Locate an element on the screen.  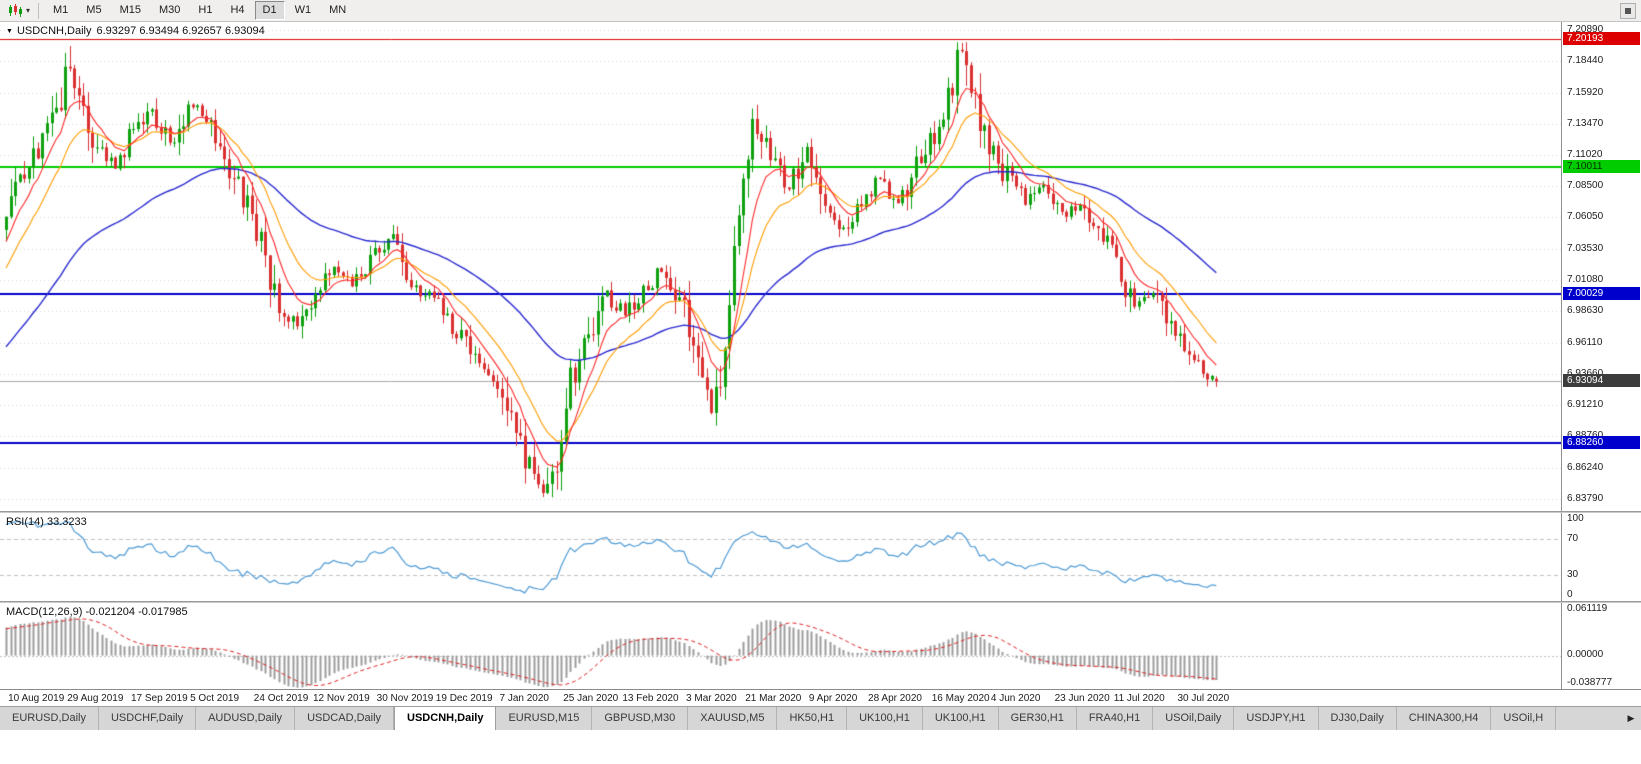
hline-price-label: 7.00029 is located at coordinates (1601, 293).